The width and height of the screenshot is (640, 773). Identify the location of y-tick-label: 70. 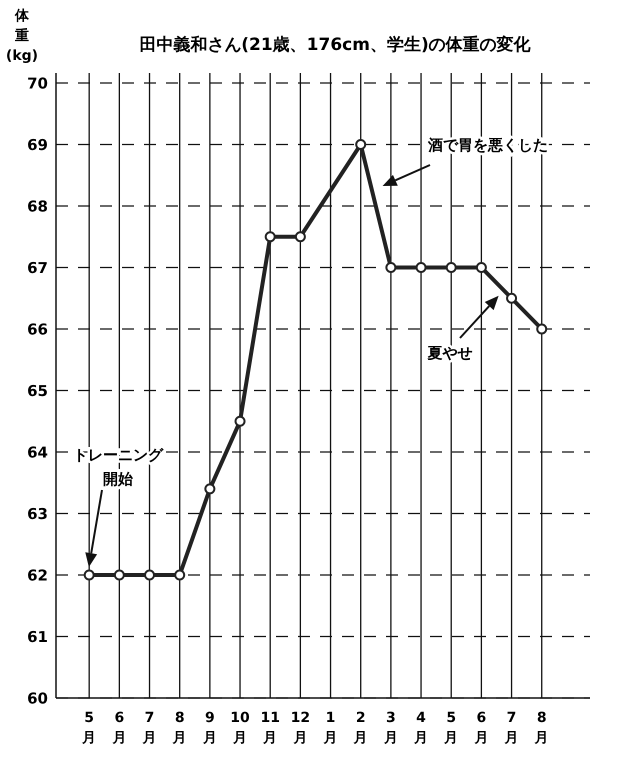
(37, 83).